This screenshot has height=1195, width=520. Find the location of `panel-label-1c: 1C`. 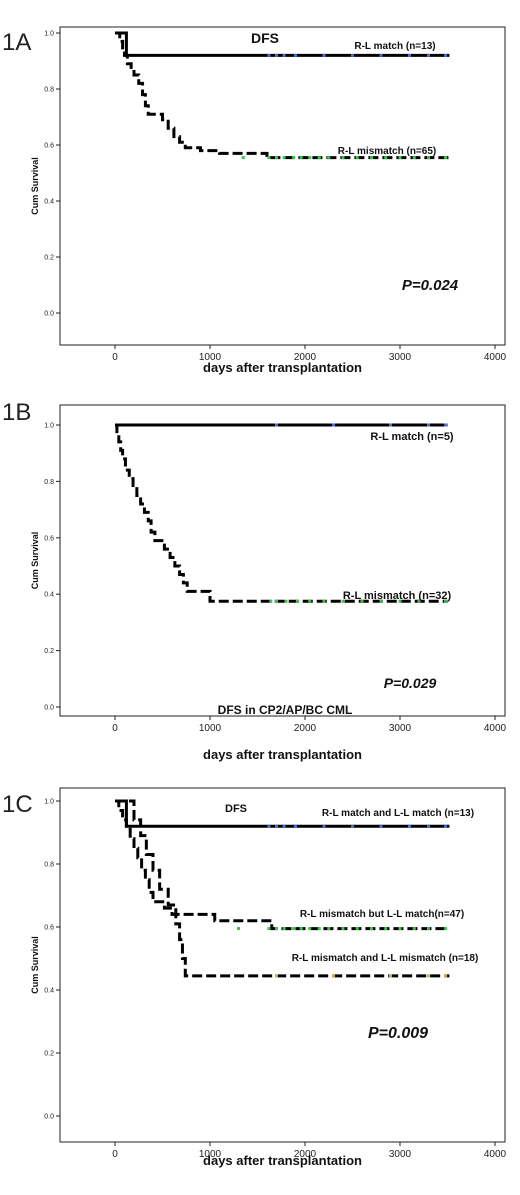

panel-label-1c: 1C is located at coordinates (17, 804).